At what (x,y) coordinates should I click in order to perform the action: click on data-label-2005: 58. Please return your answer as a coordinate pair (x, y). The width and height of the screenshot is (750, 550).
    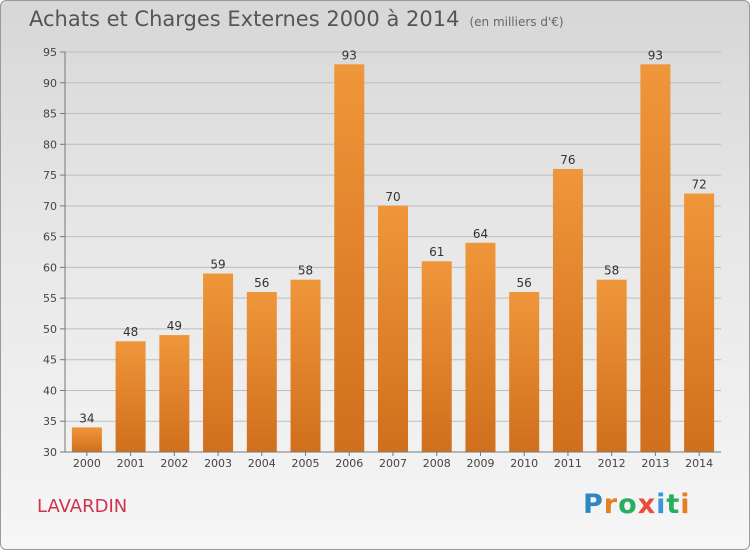
    Looking at the image, I should click on (305, 271).